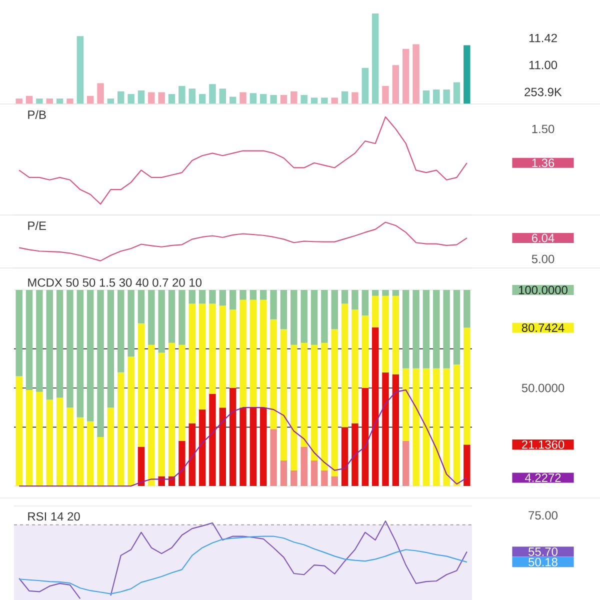 Image resolution: width=600 pixels, height=600 pixels. What do you see at coordinates (543, 562) in the screenshot?
I see `y-tick-label: 50.18` at bounding box center [543, 562].